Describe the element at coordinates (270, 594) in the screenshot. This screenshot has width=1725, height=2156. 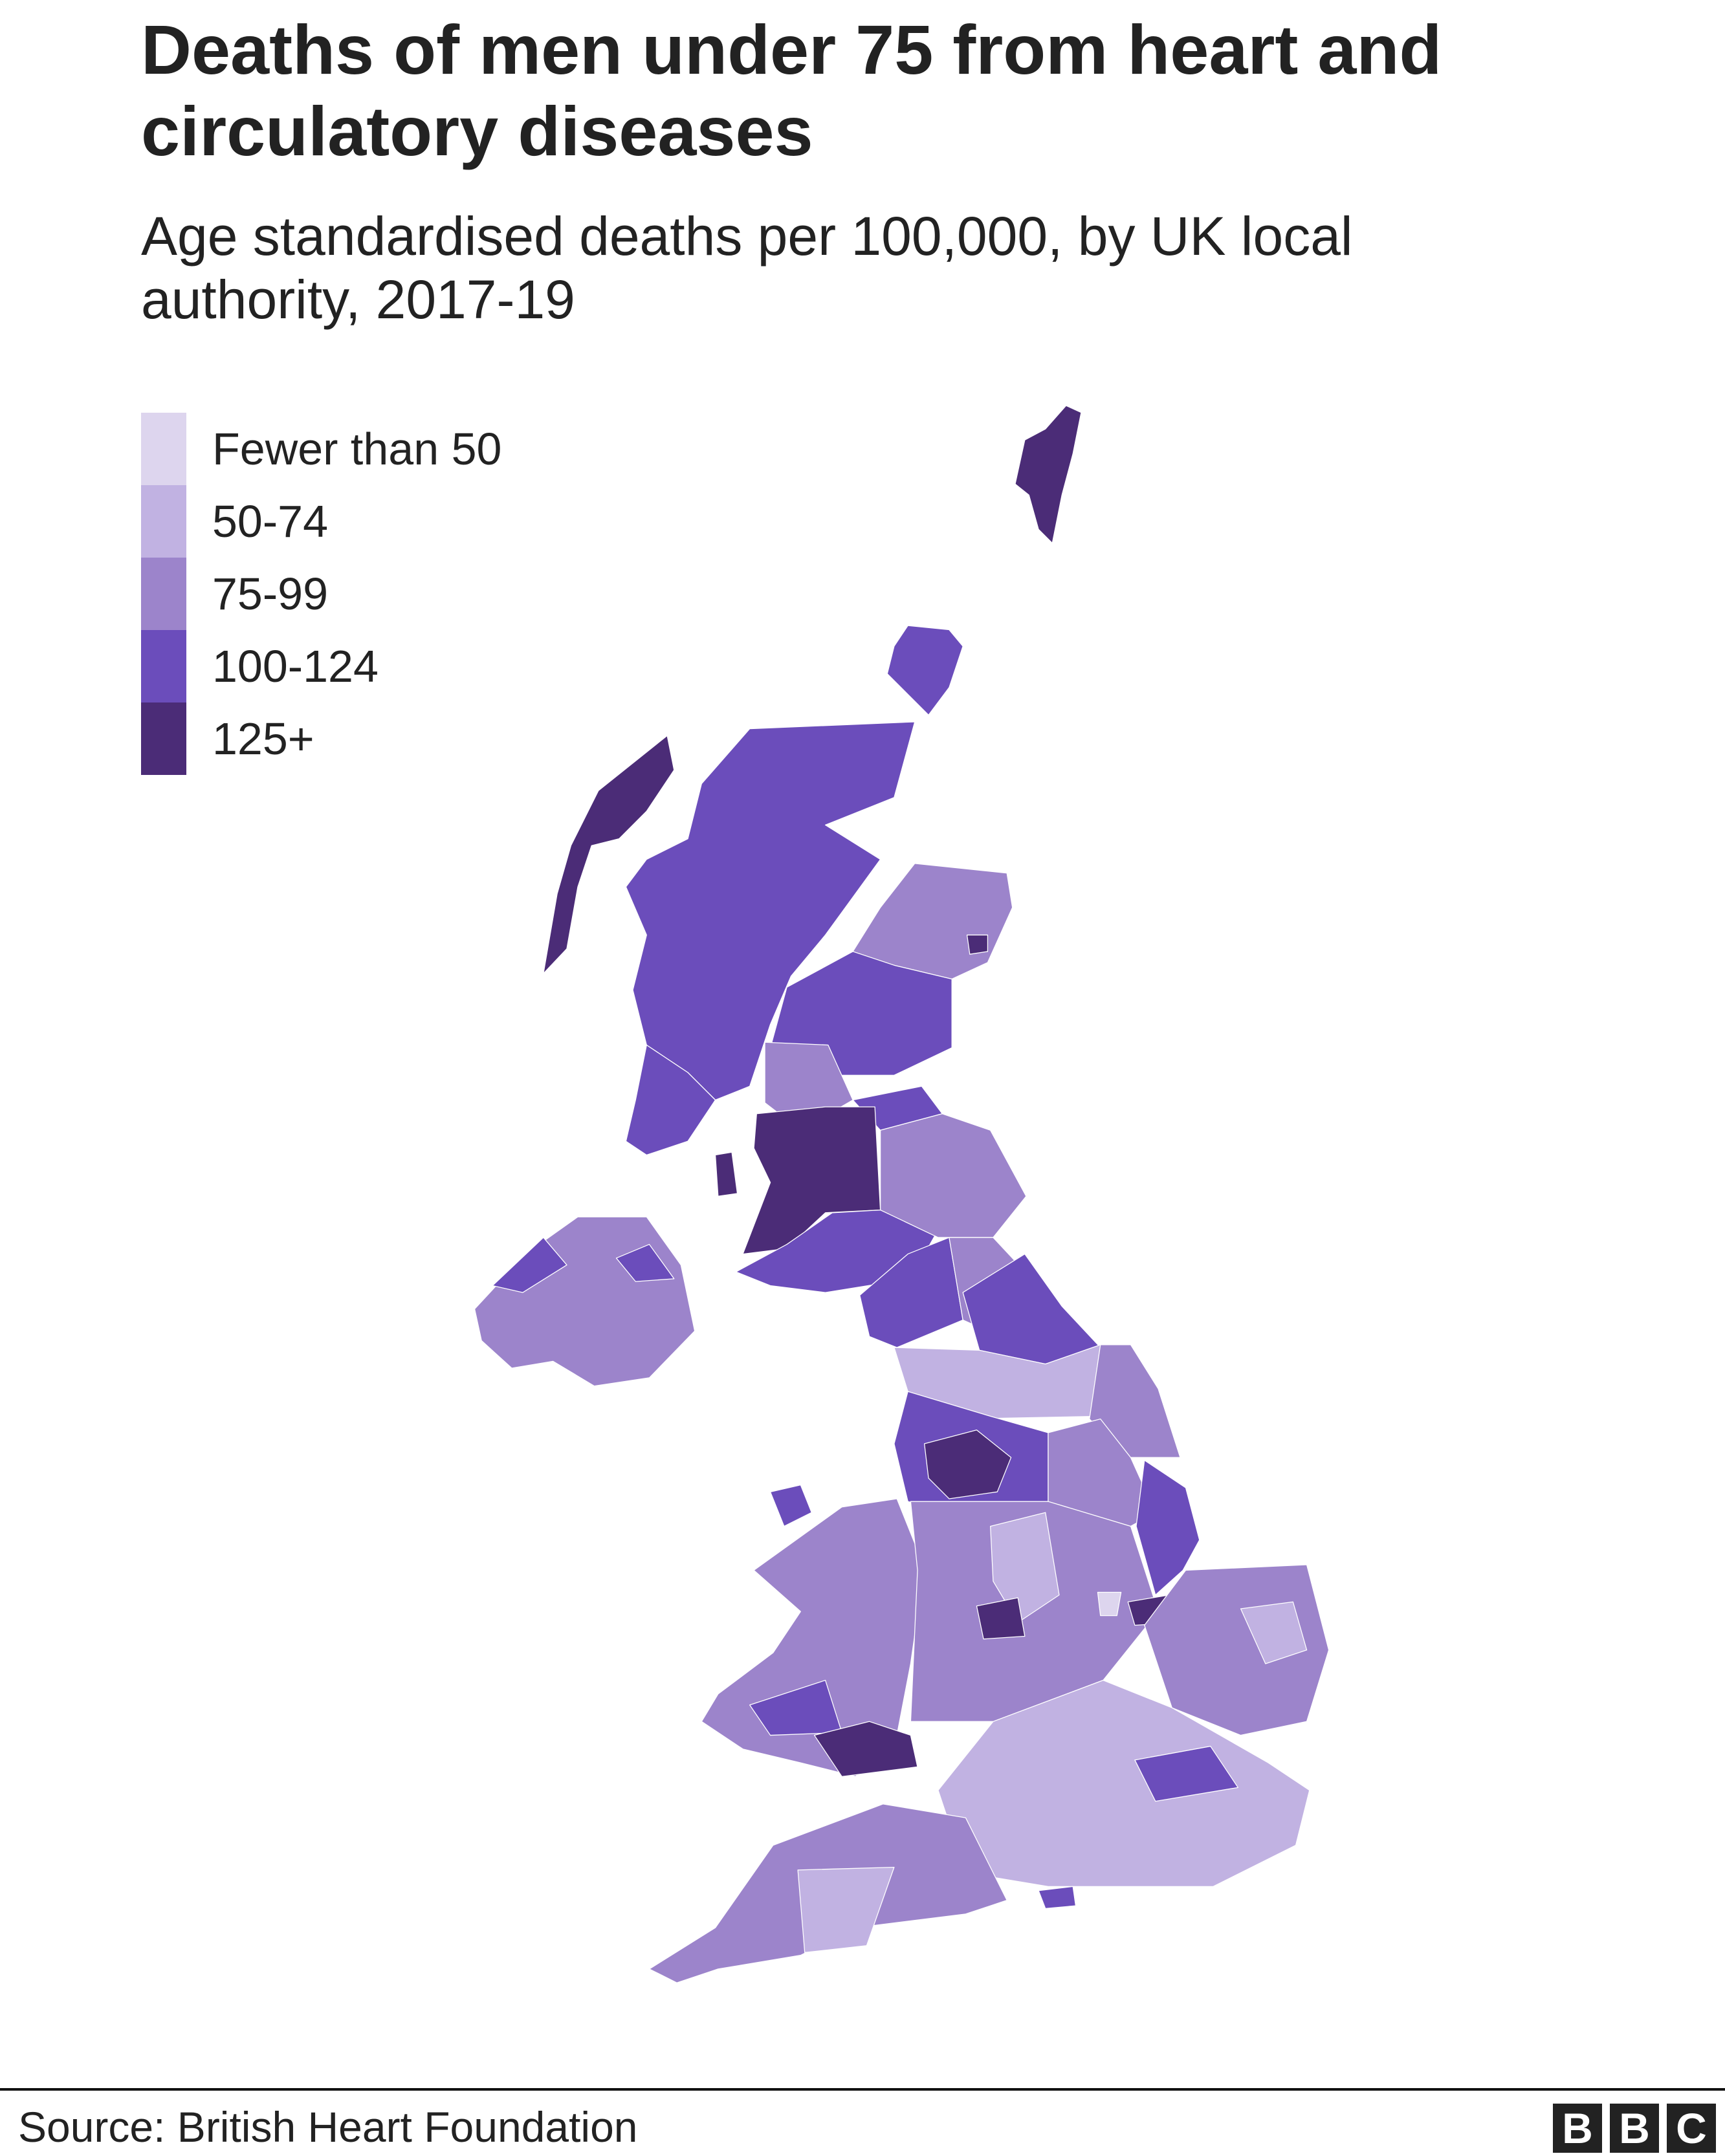
I see `legend-label: 75-99` at that location.